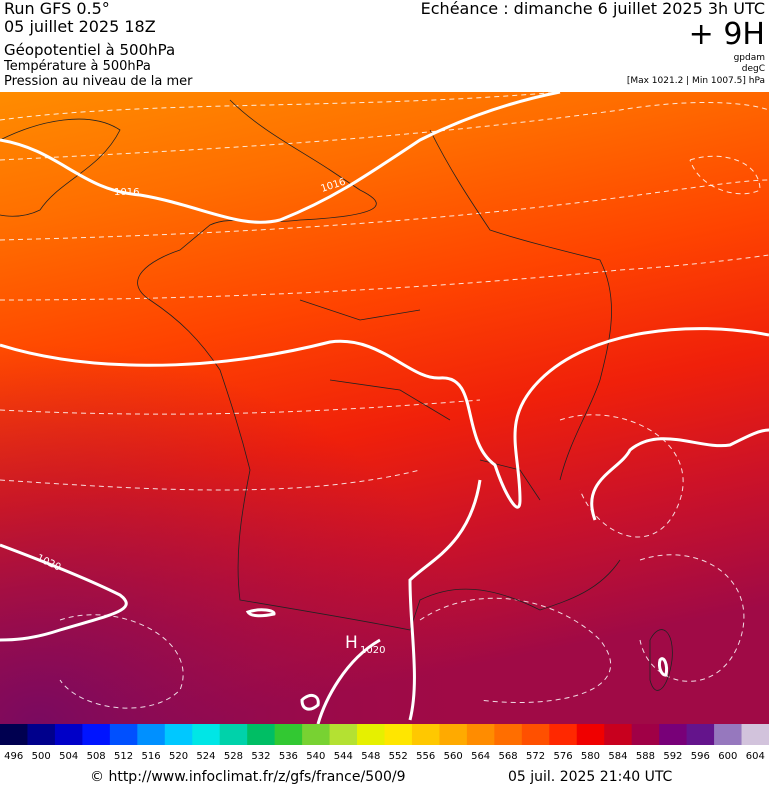 The image size is (769, 786). Describe the element at coordinates (68, 756) in the screenshot. I see `colorbar-label: 504` at that location.